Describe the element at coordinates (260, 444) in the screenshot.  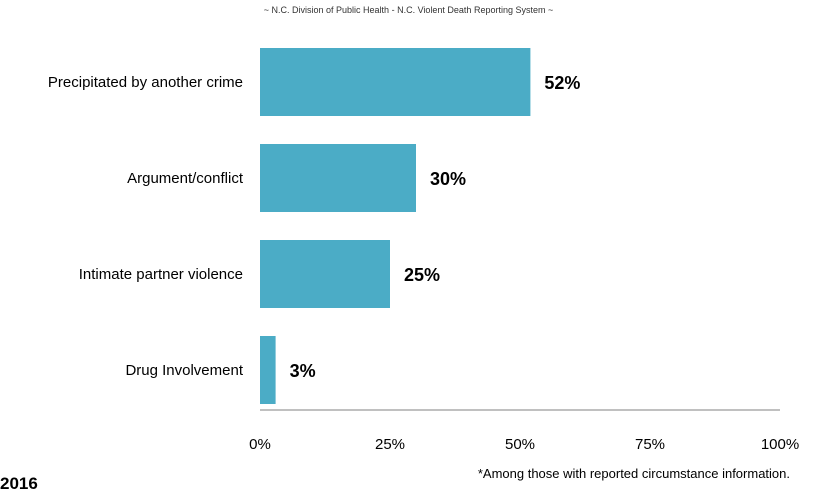
I see `x-tick-label: 0%` at that location.